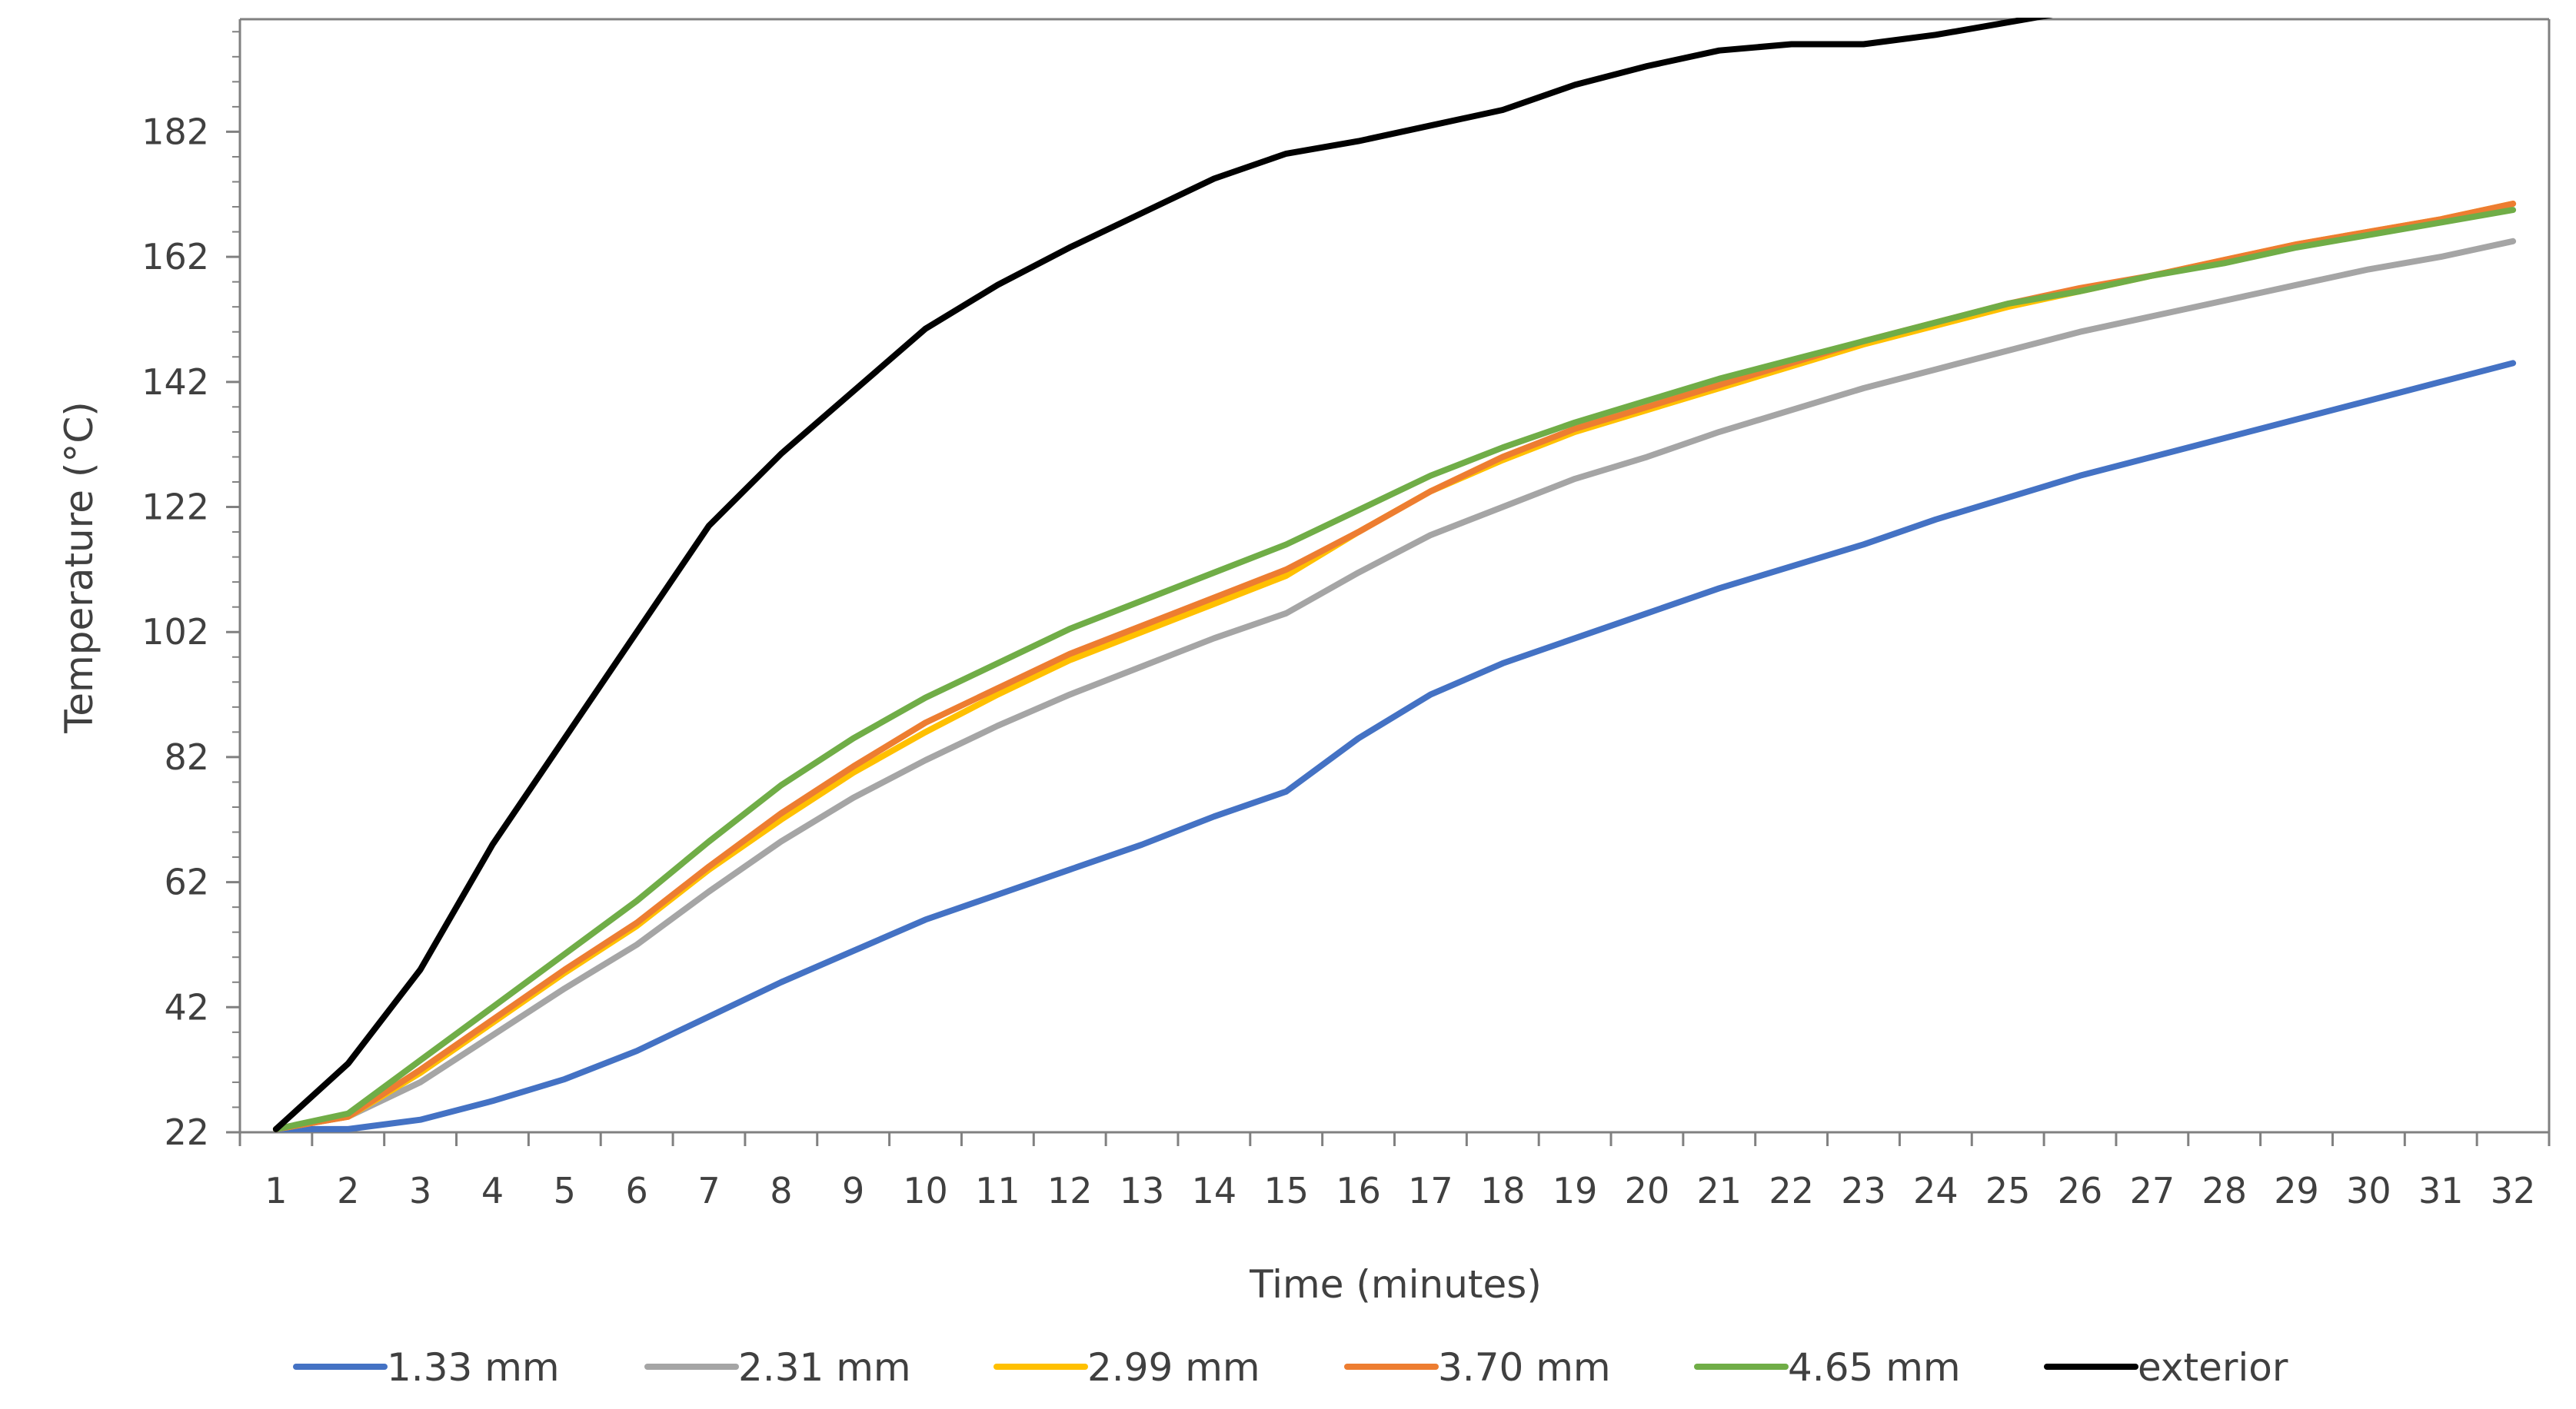 This screenshot has width=2576, height=1409. Describe the element at coordinates (2008, 1190) in the screenshot. I see `x-tick-label: 25` at that location.